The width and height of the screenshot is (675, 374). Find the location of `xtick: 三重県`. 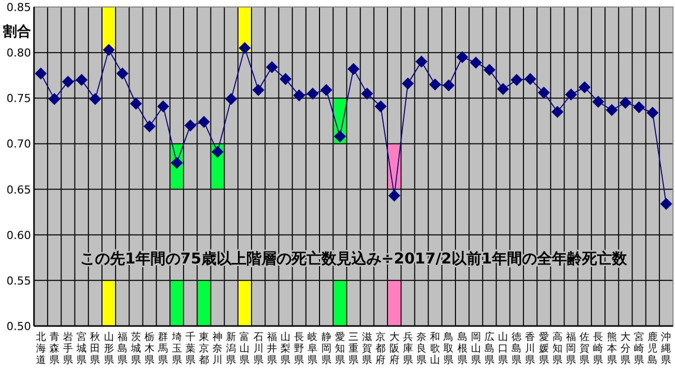

xtick: 三重県 is located at coordinates (353, 349).